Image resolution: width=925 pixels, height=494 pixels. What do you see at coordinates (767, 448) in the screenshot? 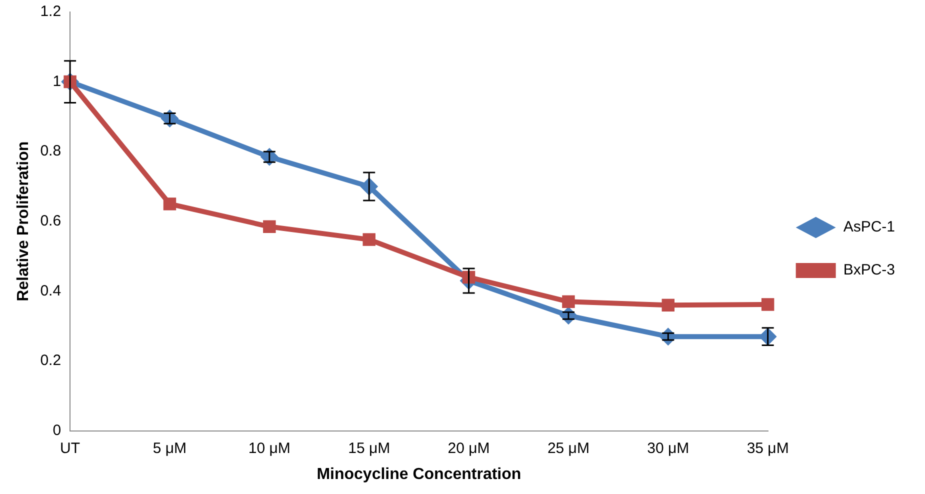
I see `x-tick-label: 35 μM` at bounding box center [767, 448].